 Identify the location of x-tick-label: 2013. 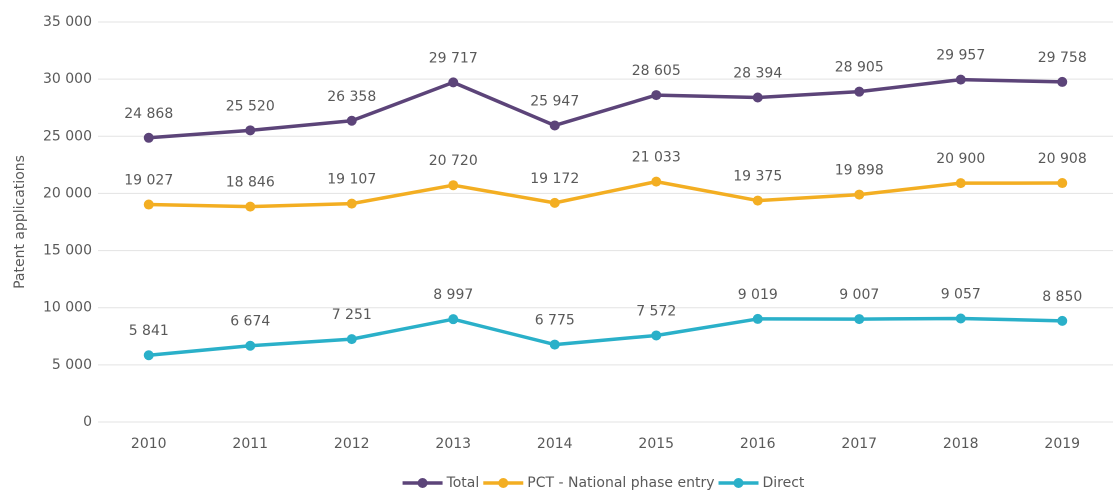
(453, 444).